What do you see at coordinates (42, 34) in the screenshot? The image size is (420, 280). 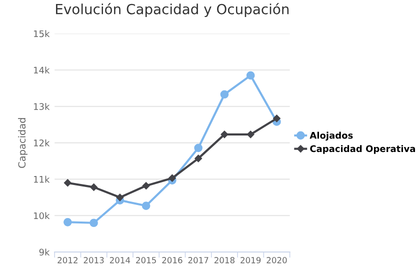 I see `y-tick-label: 15k` at bounding box center [42, 34].